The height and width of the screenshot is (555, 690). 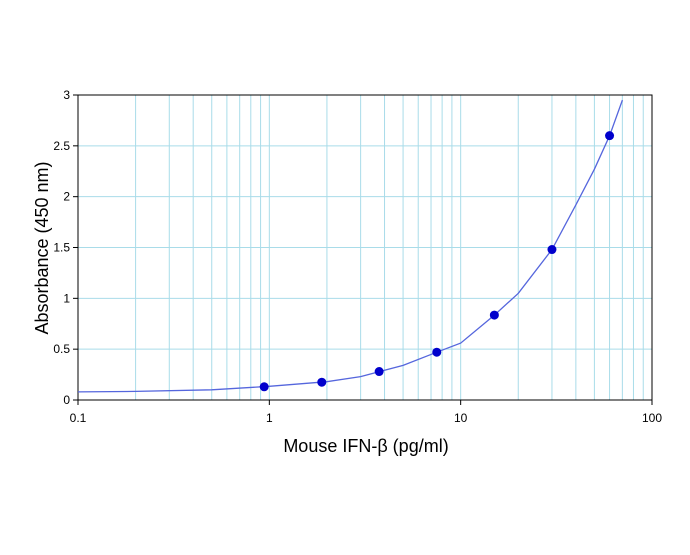 I want to click on x-axis-title: Mouse IFN-β (pg/ml), so click(x=365, y=446).